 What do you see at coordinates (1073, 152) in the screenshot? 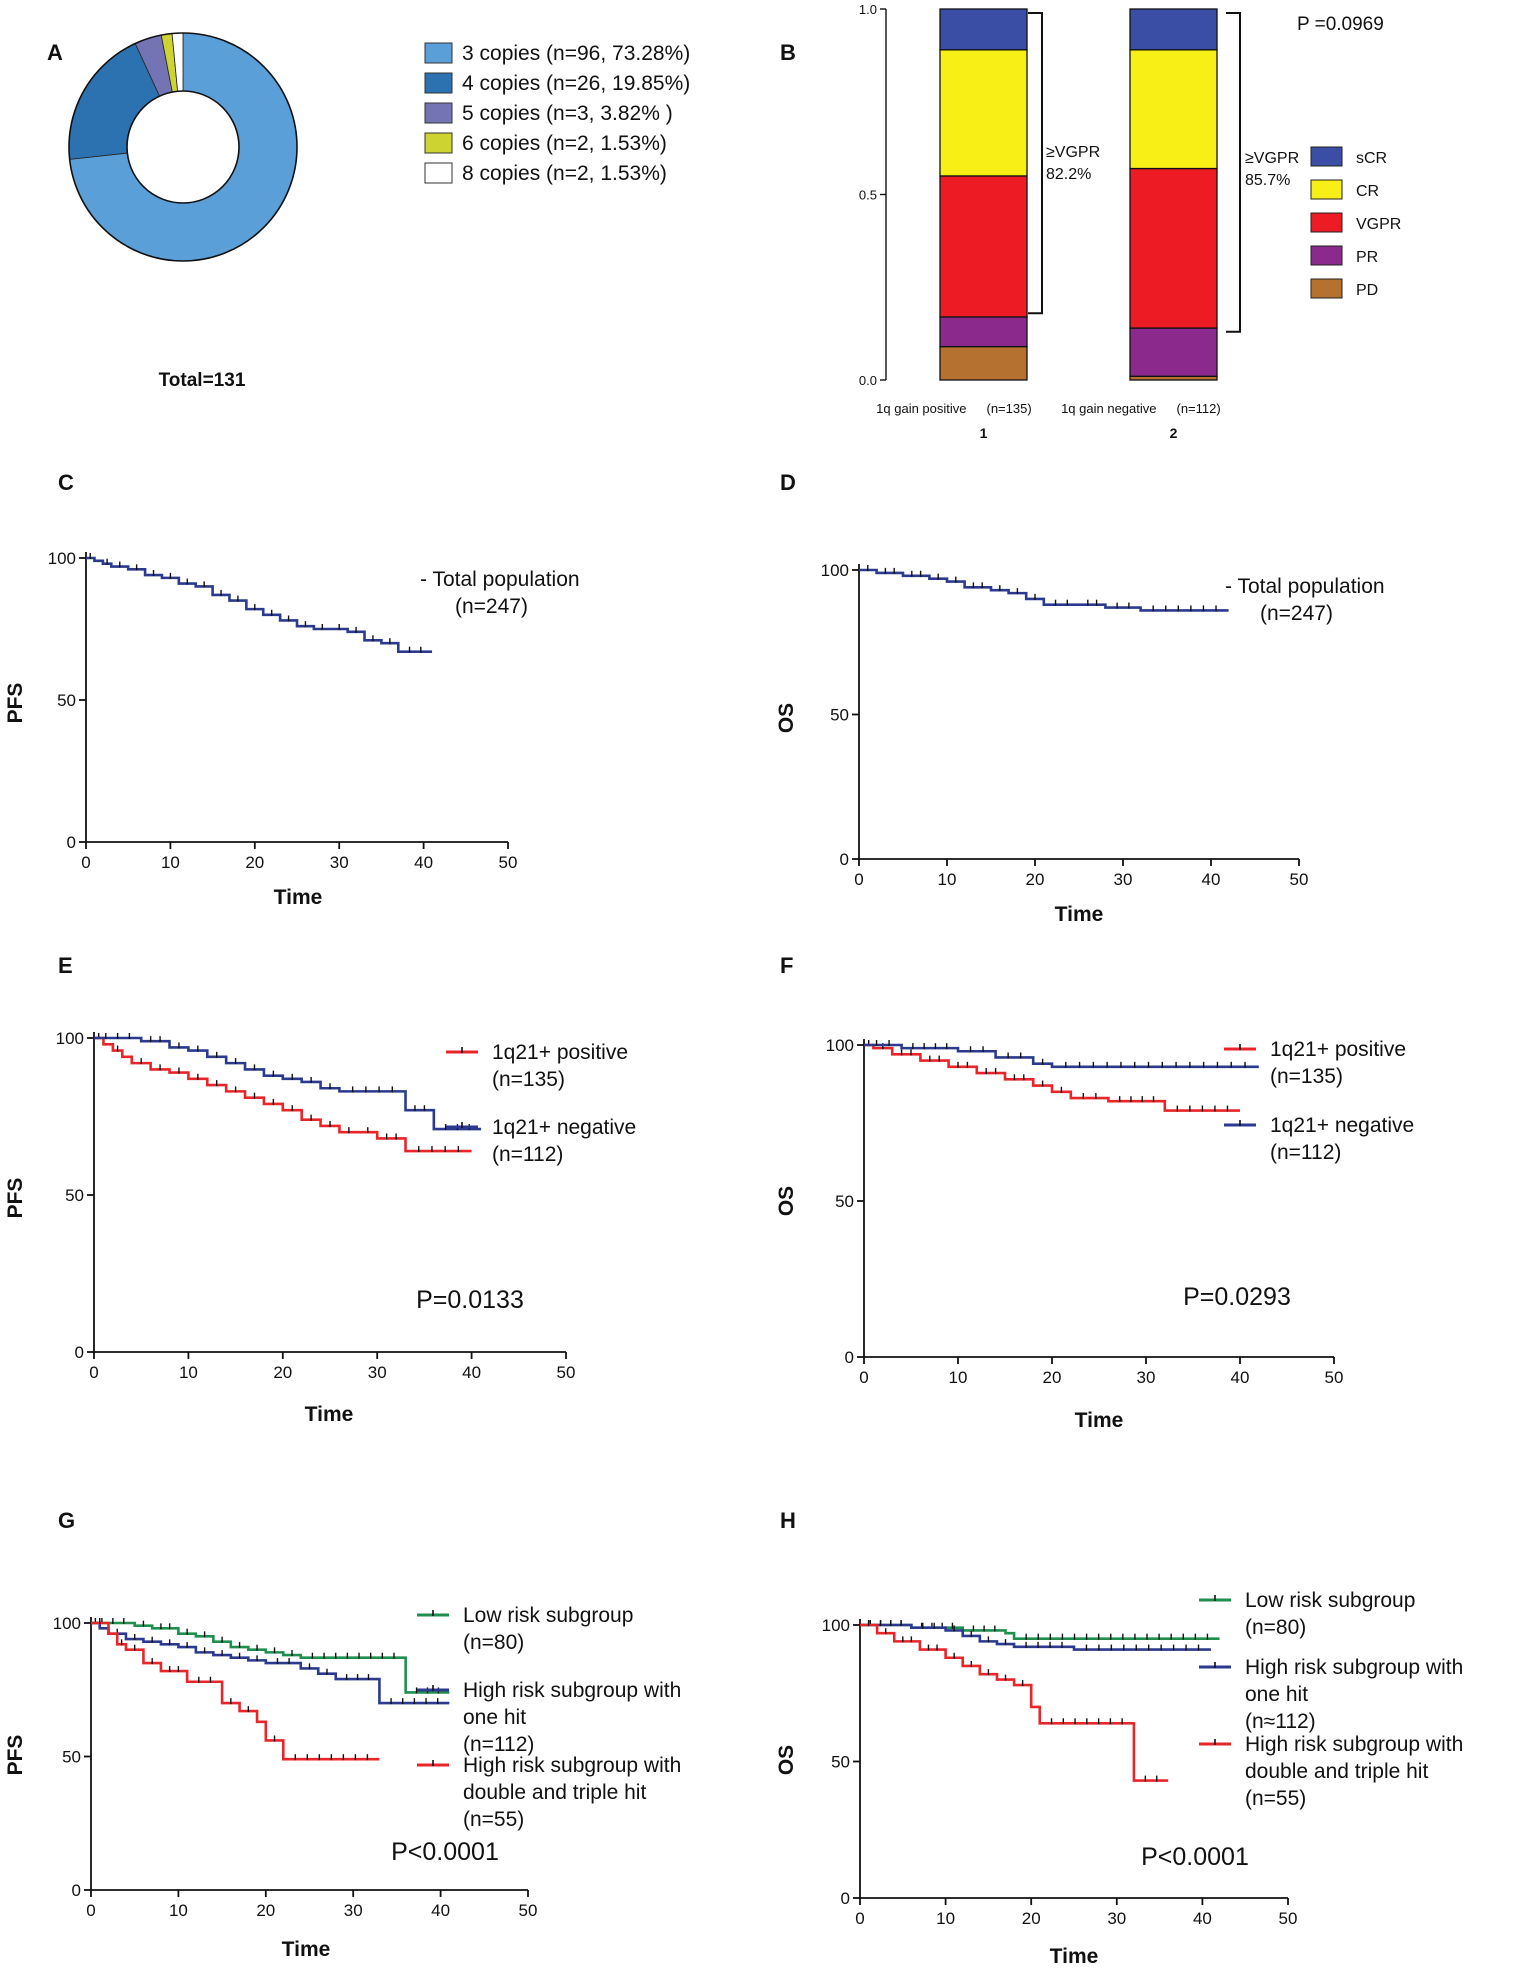
I see `bracket-label: ≥VGPR` at bounding box center [1073, 152].